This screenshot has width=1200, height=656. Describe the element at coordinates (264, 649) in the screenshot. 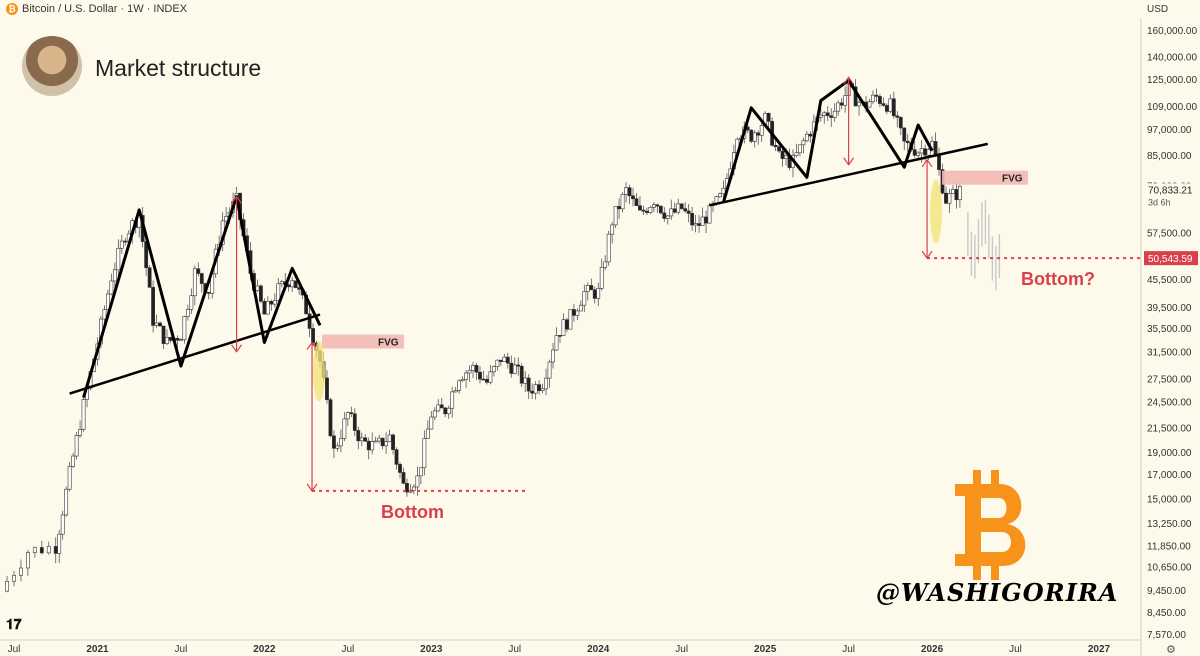

I see `x-tick-label: 2022` at that location.